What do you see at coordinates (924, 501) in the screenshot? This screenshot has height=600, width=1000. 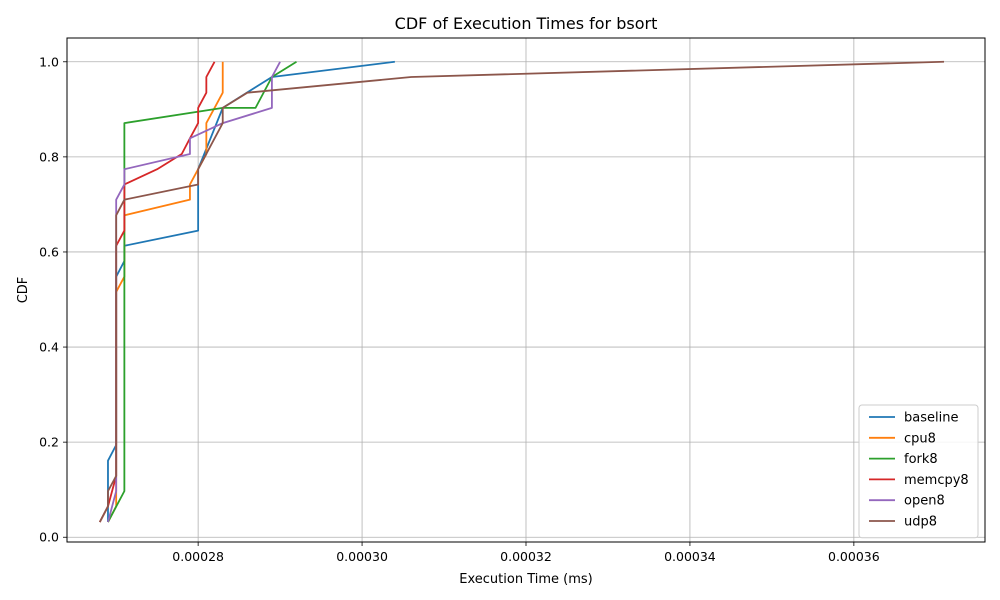 I see `legend-label: open8` at bounding box center [924, 501].